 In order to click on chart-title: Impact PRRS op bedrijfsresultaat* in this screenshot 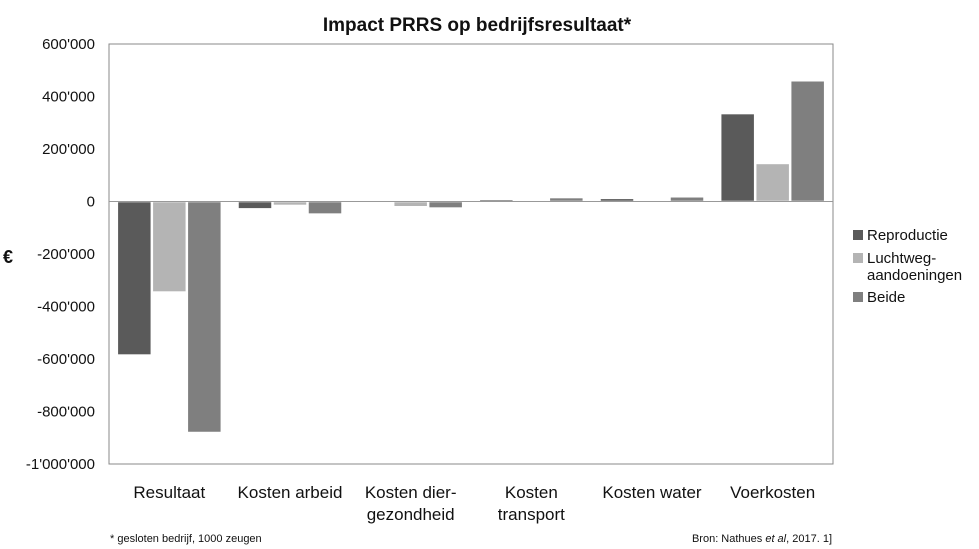, I will do `click(477, 25)`.